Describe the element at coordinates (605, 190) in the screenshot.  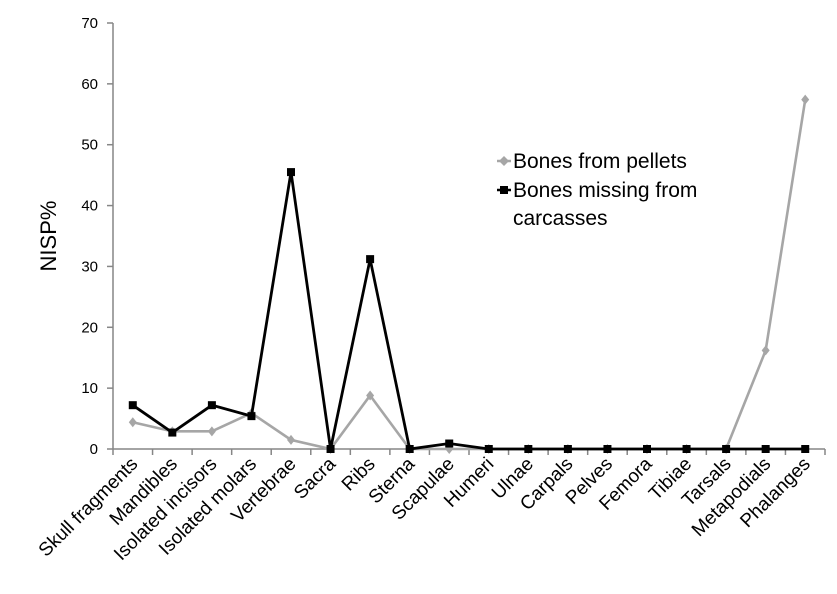
I see `legend-label-carcasses: Bones missing from` at that location.